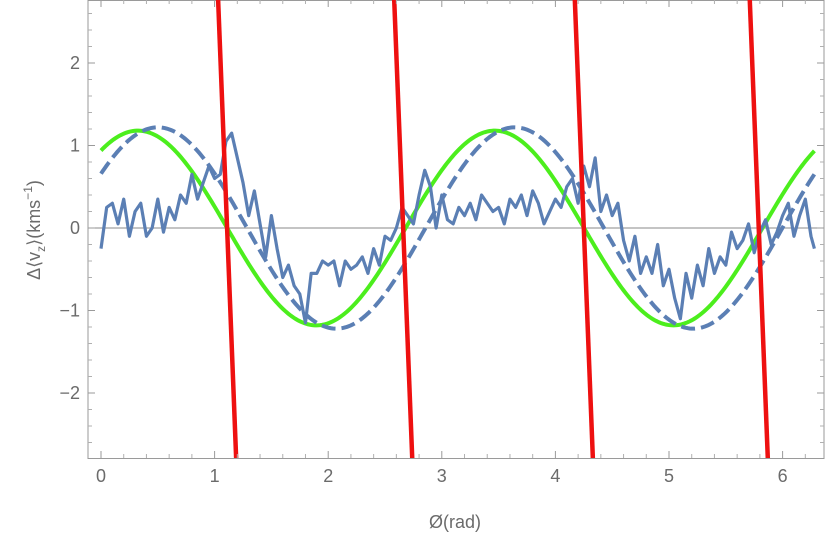  Describe the element at coordinates (69, 393) in the screenshot. I see `y-tick-label: −2` at that location.